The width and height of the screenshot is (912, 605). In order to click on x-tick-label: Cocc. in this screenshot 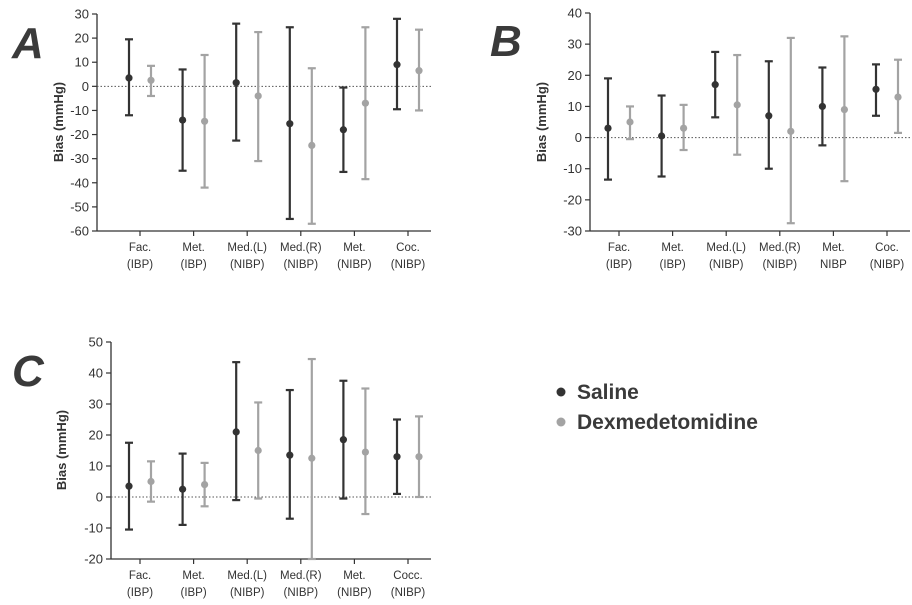, I will do `click(407, 576)`.